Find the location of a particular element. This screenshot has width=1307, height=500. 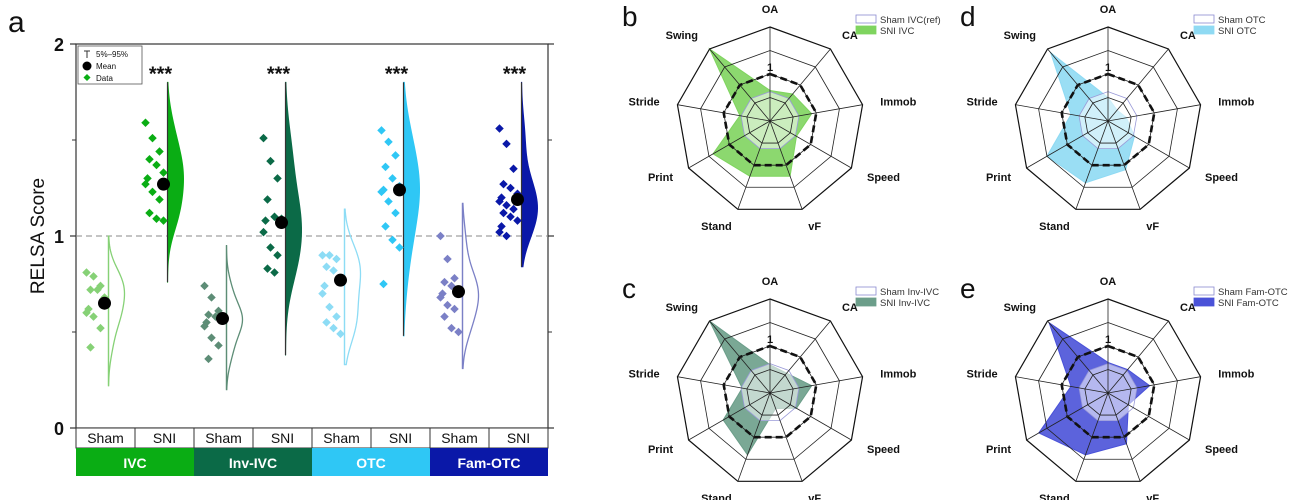

legend-data-label: Data is located at coordinates (104, 78).